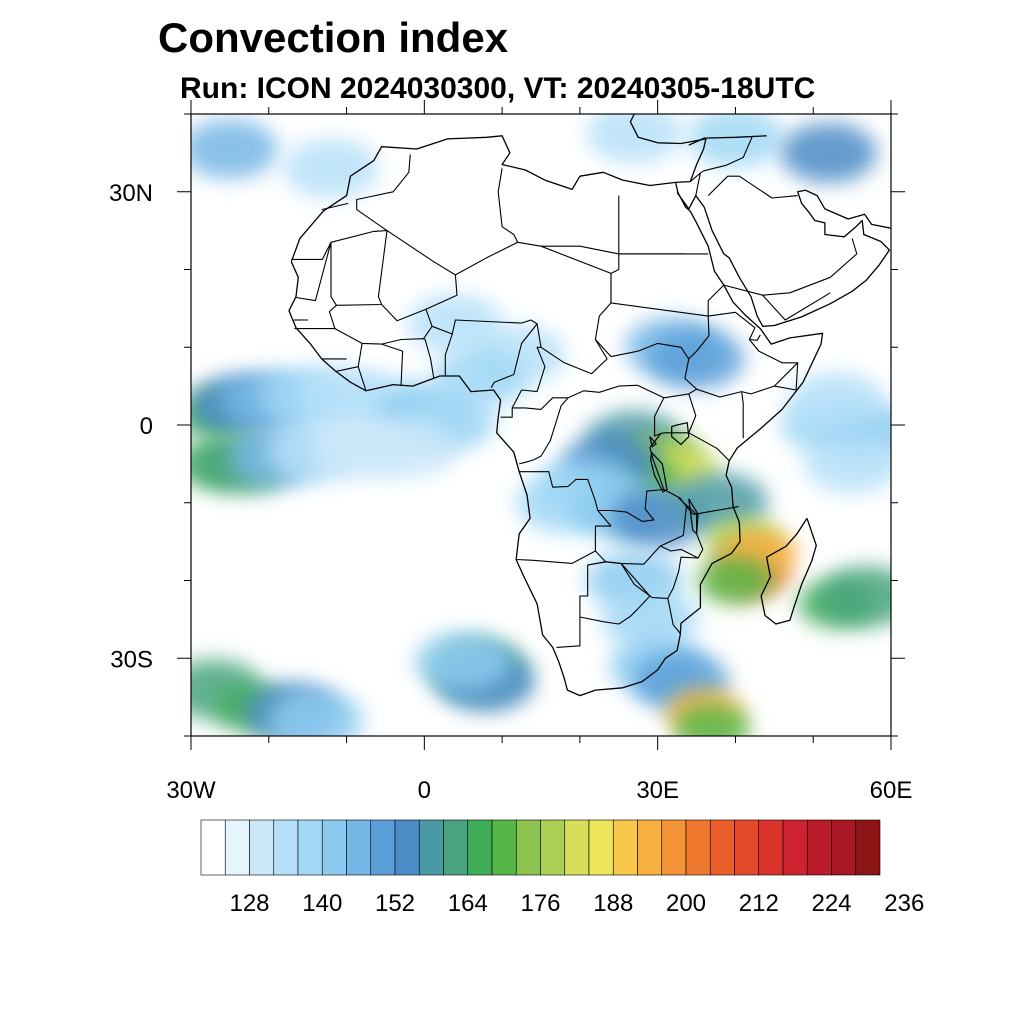  Describe the element at coordinates (146, 426) in the screenshot. I see `lat-tick-label: 0` at that location.